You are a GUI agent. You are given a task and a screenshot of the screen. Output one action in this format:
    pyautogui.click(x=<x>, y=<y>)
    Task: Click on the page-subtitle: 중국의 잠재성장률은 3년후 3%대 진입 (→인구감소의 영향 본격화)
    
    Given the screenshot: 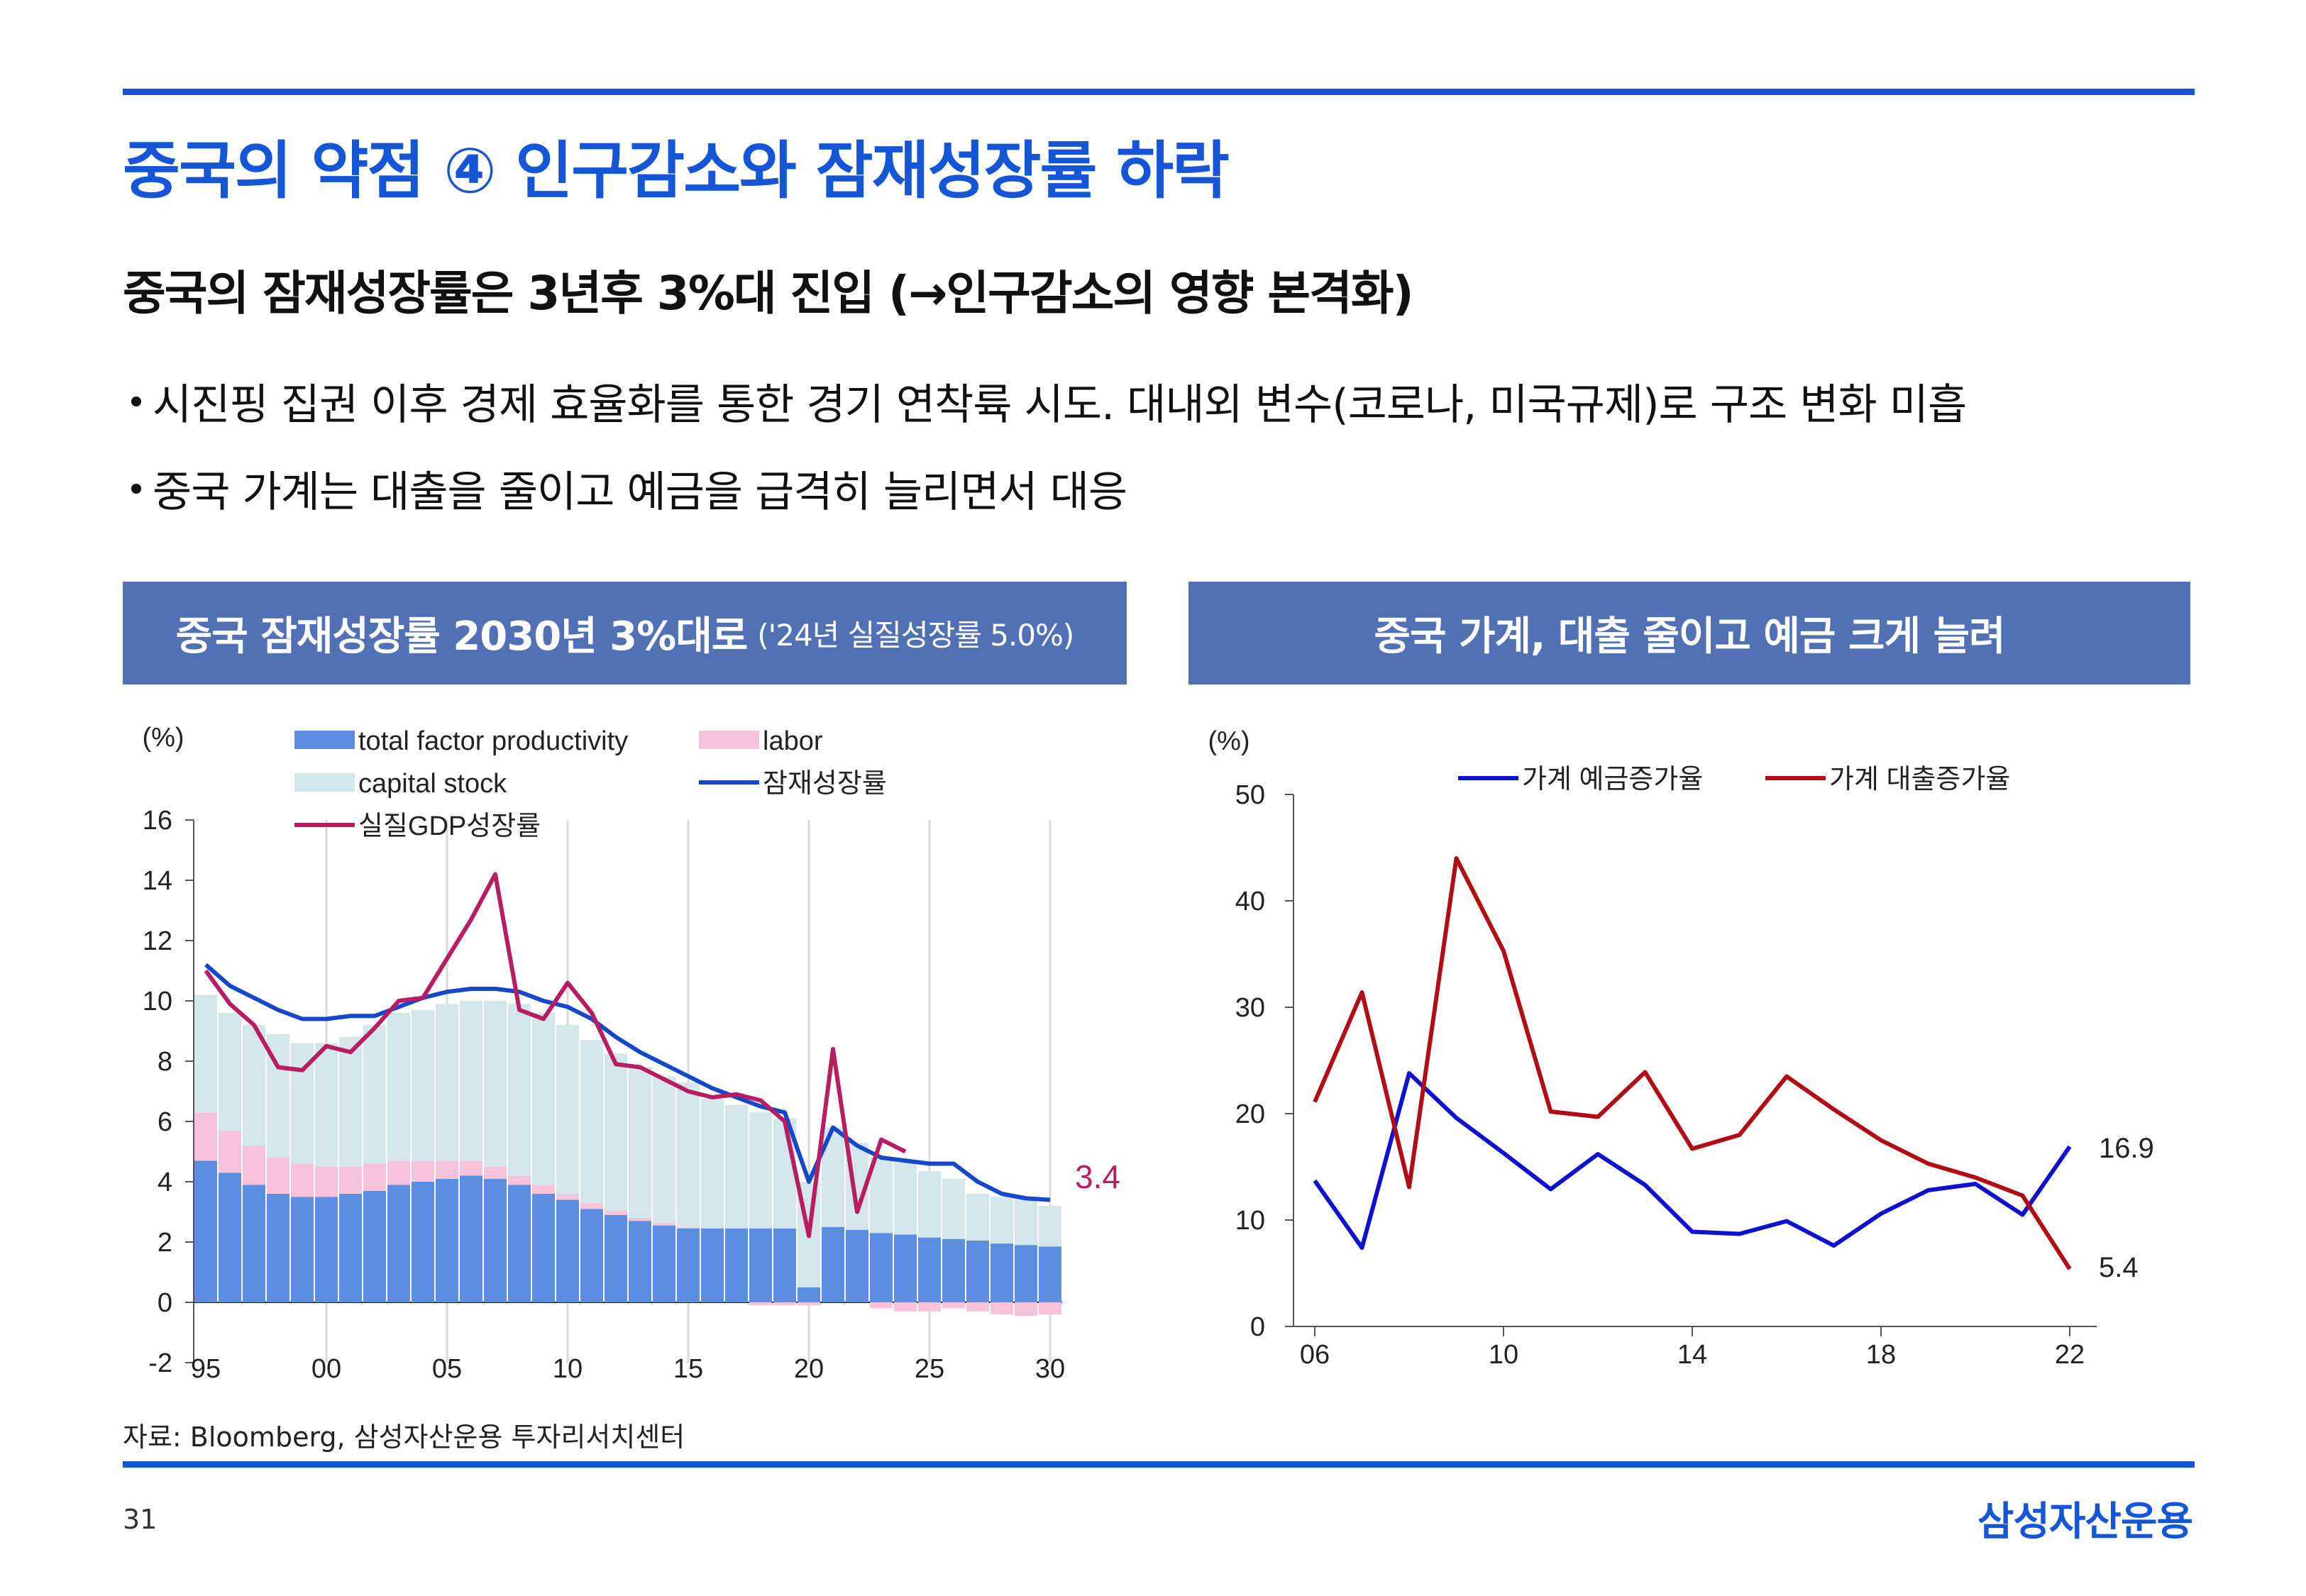 What is the action you would take?
    pyautogui.click(x=769, y=293)
    